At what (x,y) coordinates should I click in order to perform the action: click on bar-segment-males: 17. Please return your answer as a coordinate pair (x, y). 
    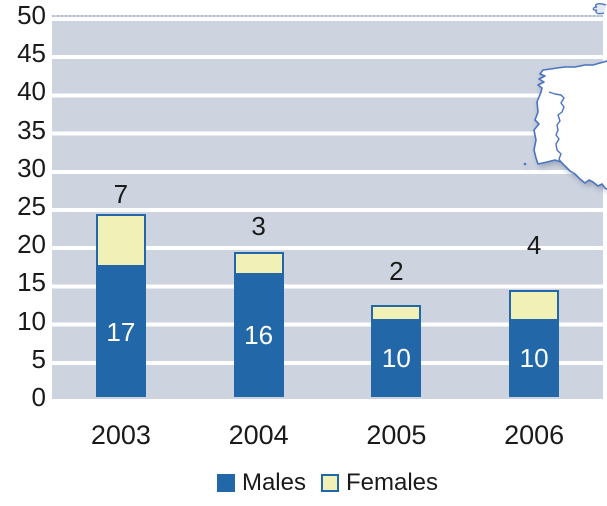
    Looking at the image, I should click on (120, 332).